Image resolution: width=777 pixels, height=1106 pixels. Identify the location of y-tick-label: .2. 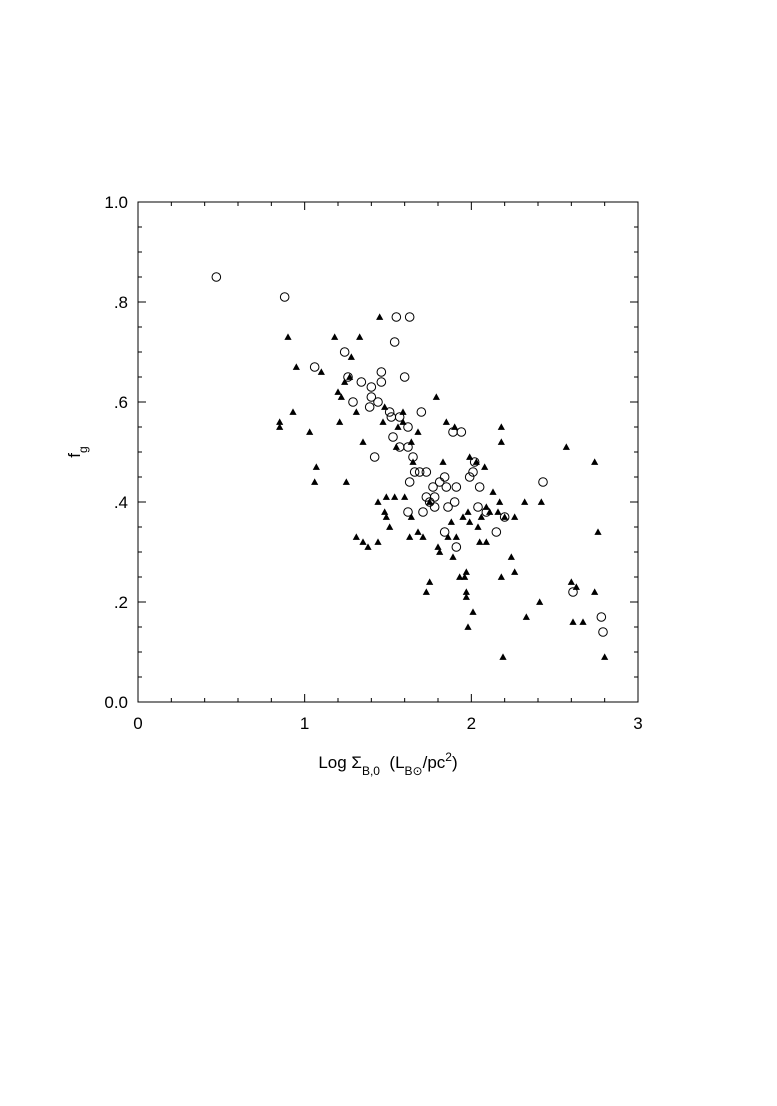
(121, 602).